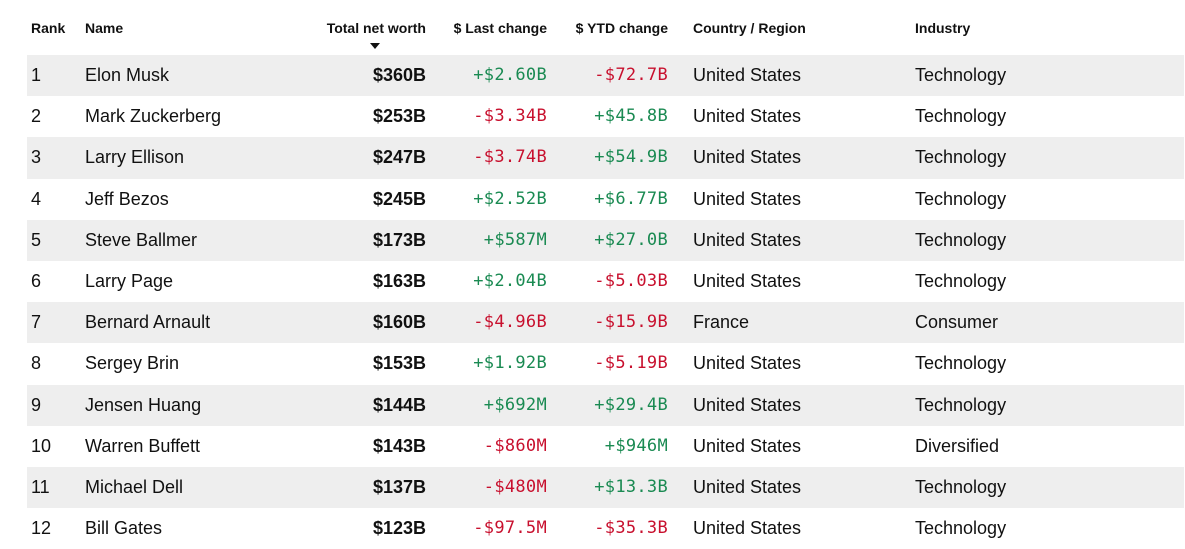  Describe the element at coordinates (141, 239) in the screenshot. I see `name-cell: Steve Ballmer` at that location.